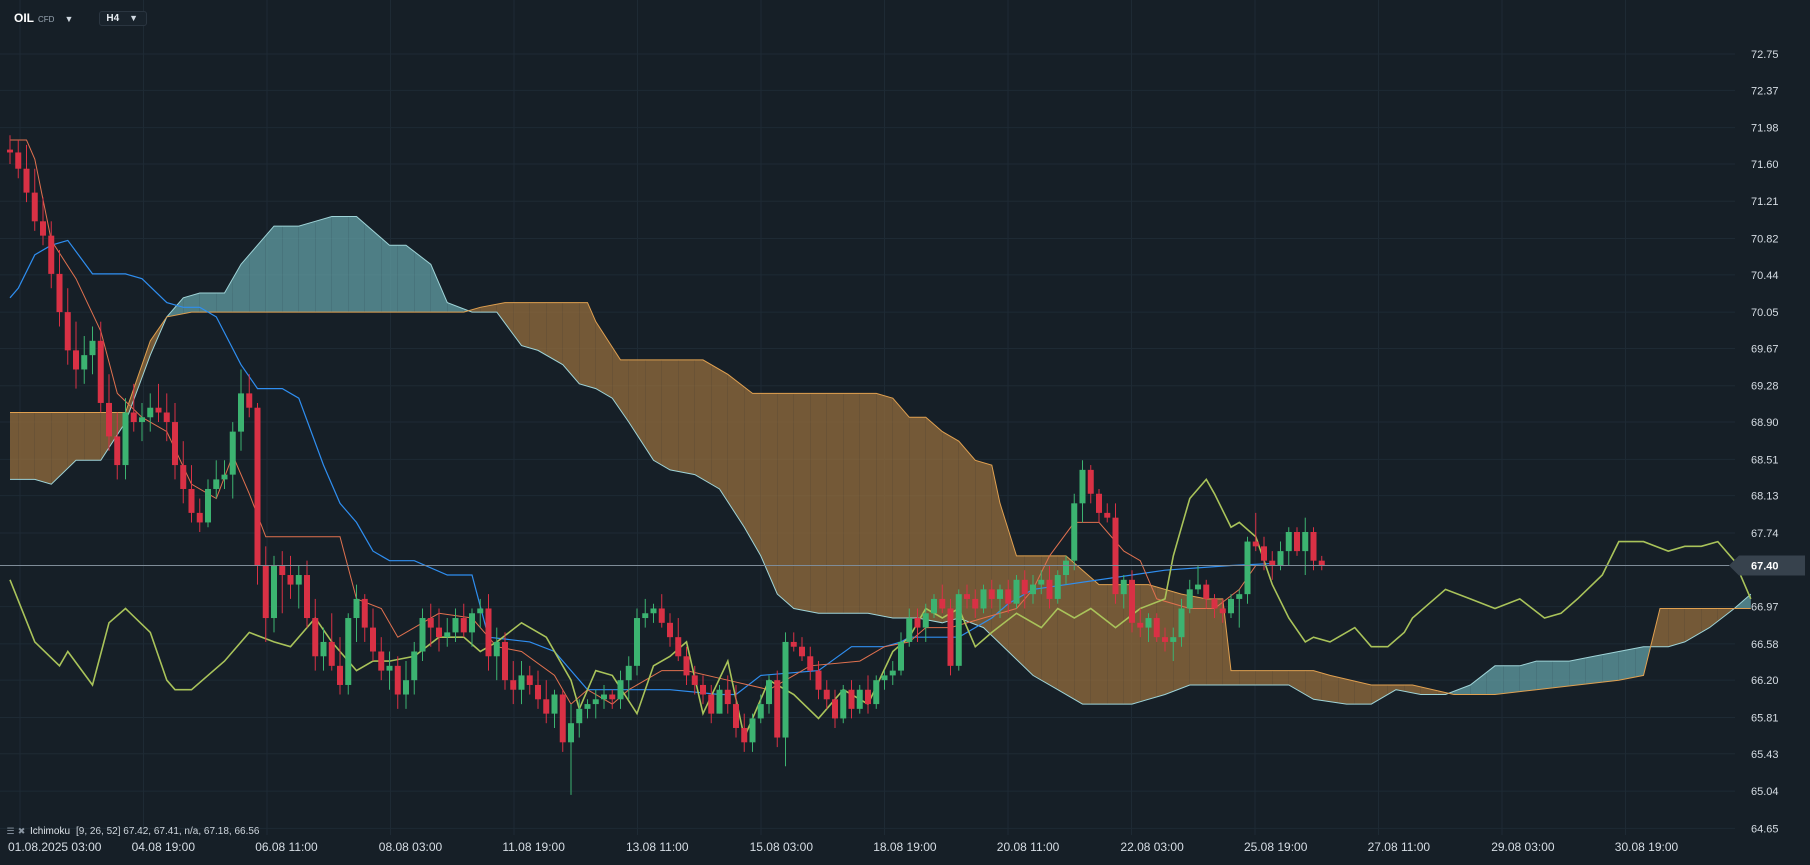 The width and height of the screenshot is (1810, 865). I want to click on y-tick-label: 71.98, so click(1765, 129).